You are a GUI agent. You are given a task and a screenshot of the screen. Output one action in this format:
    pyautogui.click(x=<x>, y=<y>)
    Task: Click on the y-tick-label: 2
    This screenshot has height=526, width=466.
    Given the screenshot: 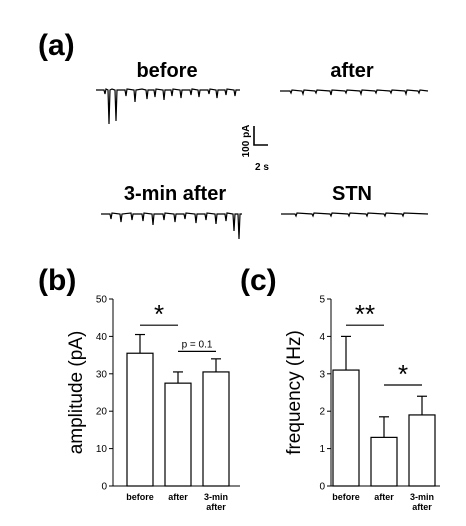 What is the action you would take?
    pyautogui.click(x=322, y=412)
    